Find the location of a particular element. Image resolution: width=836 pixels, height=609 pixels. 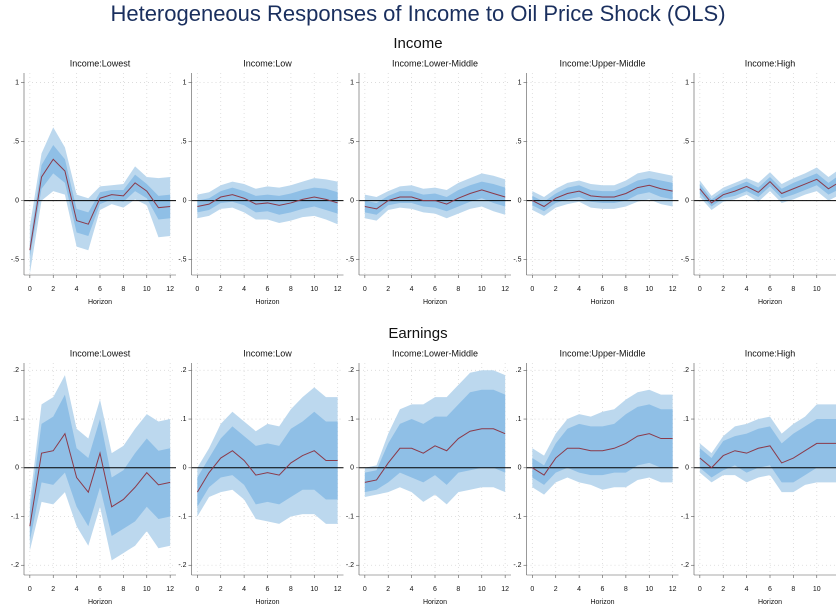

y-tick-label: -.5 is located at coordinates (182, 259).